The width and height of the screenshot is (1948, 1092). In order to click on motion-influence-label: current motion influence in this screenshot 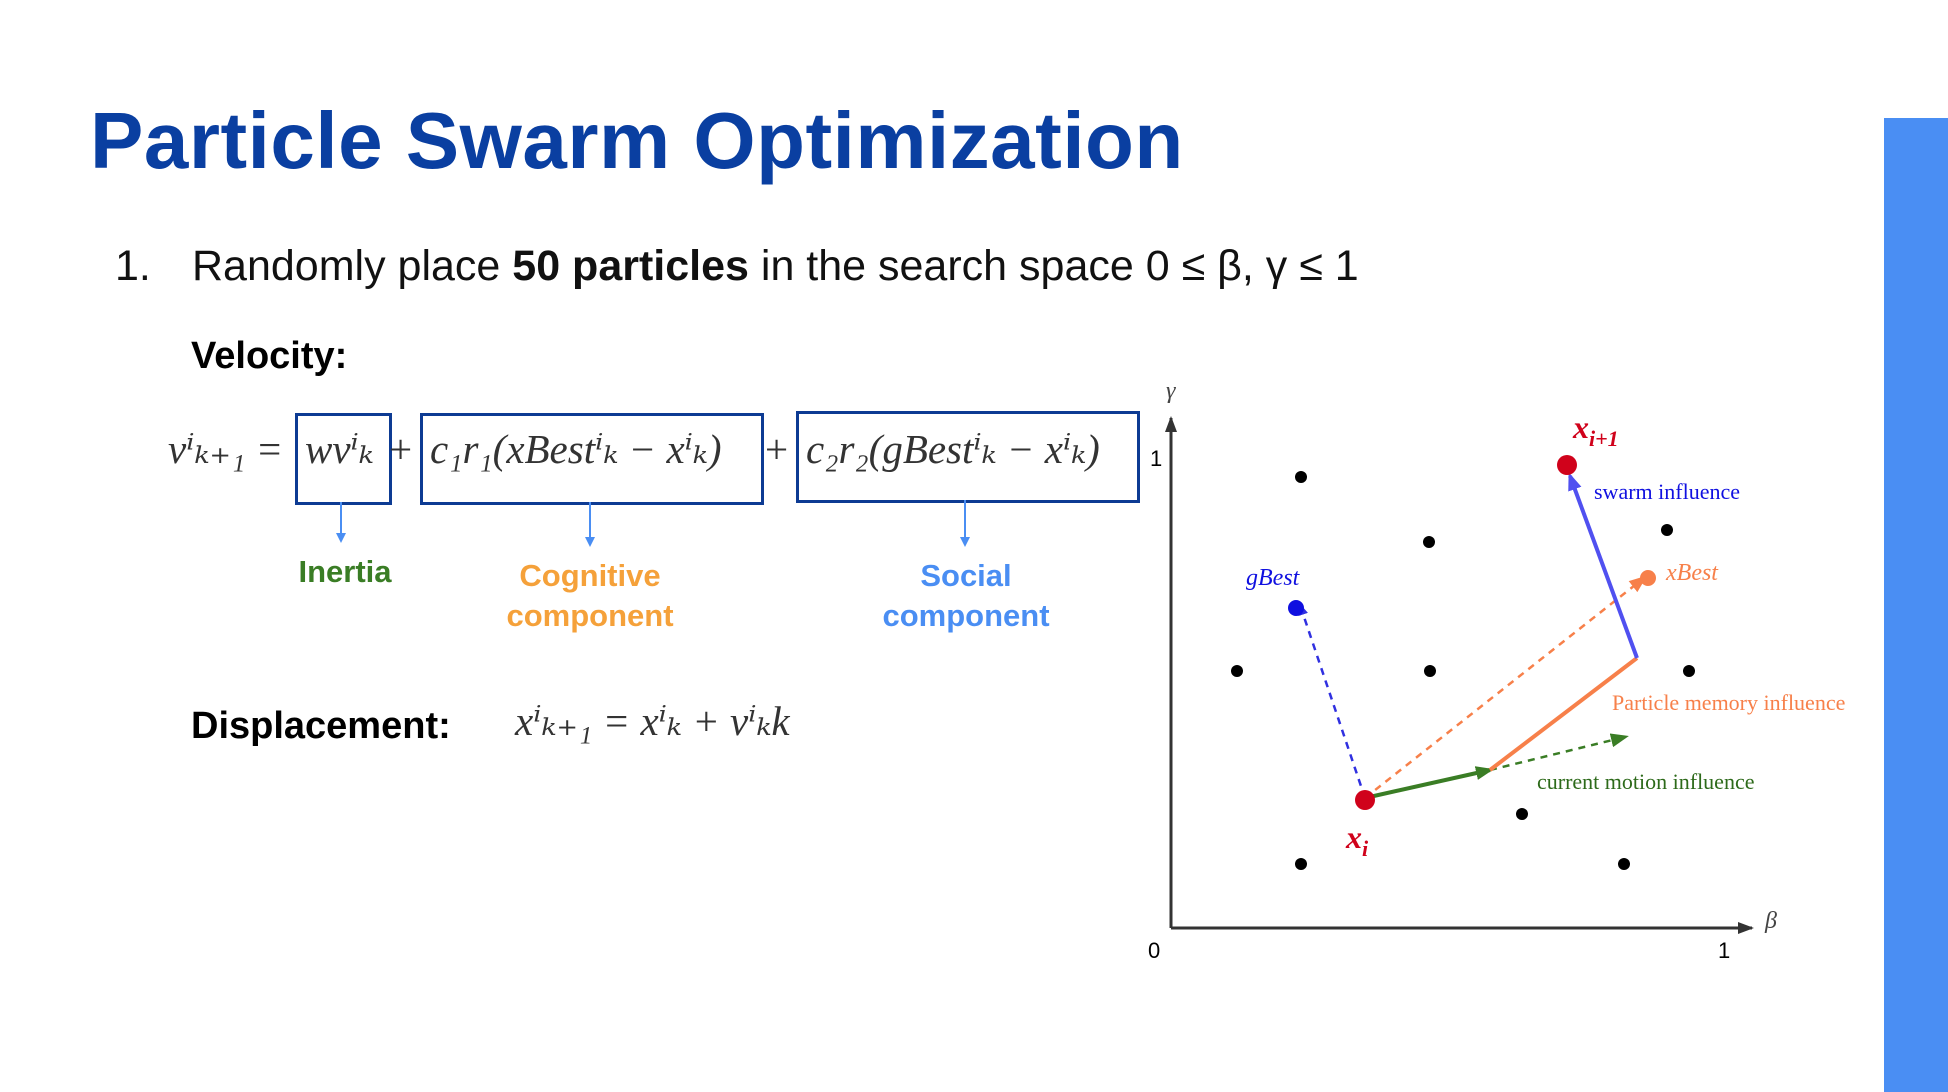, I will do `click(1645, 781)`.